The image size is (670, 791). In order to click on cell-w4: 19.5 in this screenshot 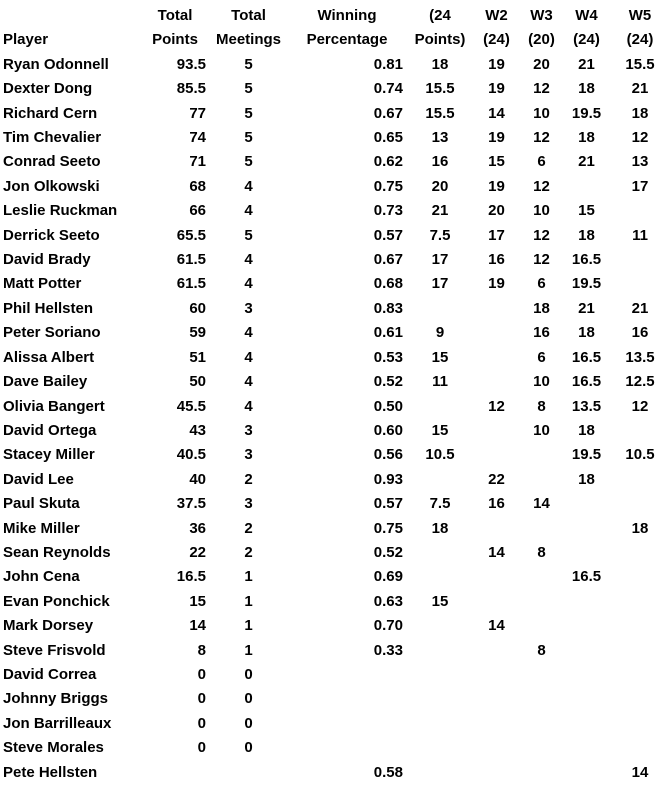, I will do `click(586, 113)`.